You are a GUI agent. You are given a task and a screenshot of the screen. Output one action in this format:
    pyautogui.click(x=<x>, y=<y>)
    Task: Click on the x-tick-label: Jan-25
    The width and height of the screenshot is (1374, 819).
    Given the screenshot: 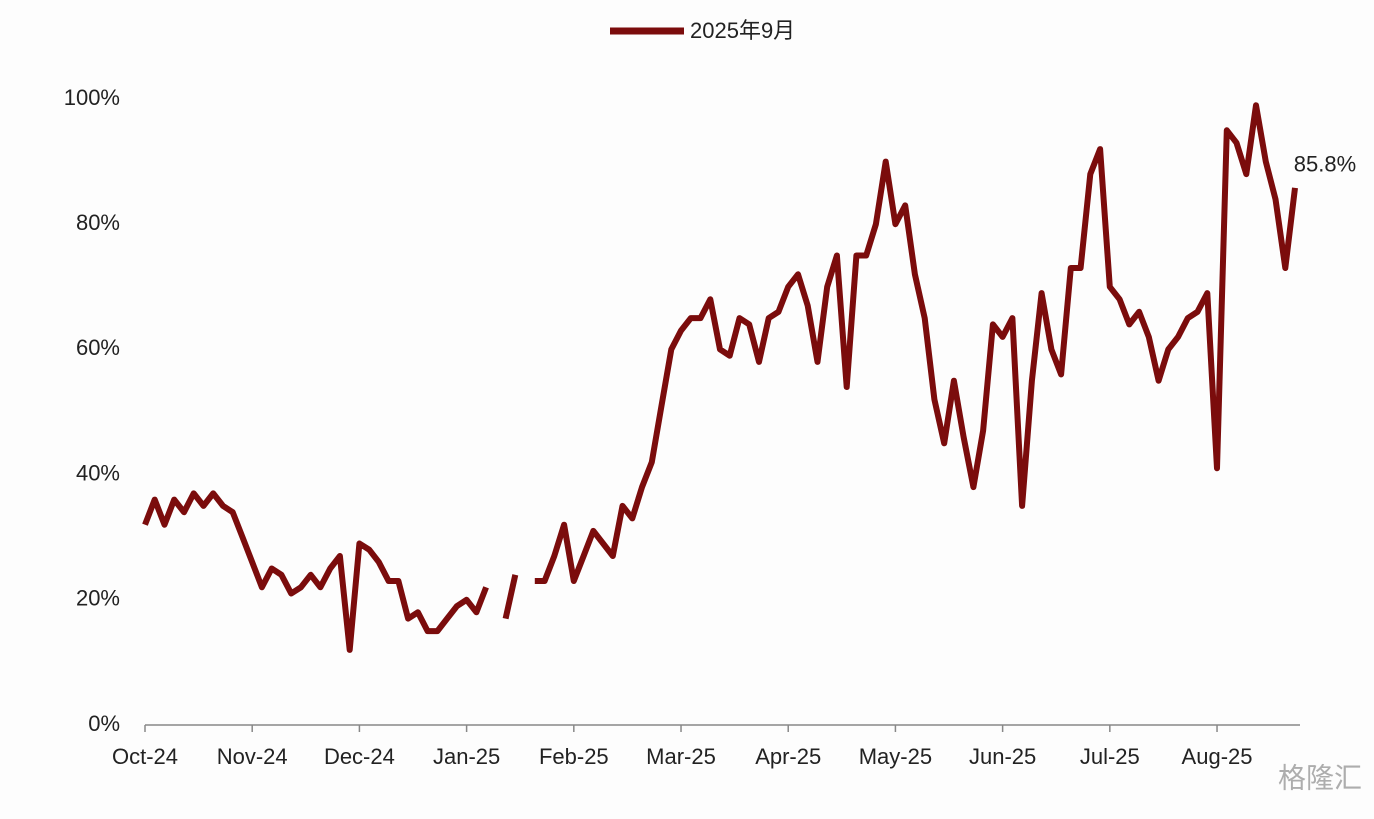 What is the action you would take?
    pyautogui.click(x=466, y=756)
    